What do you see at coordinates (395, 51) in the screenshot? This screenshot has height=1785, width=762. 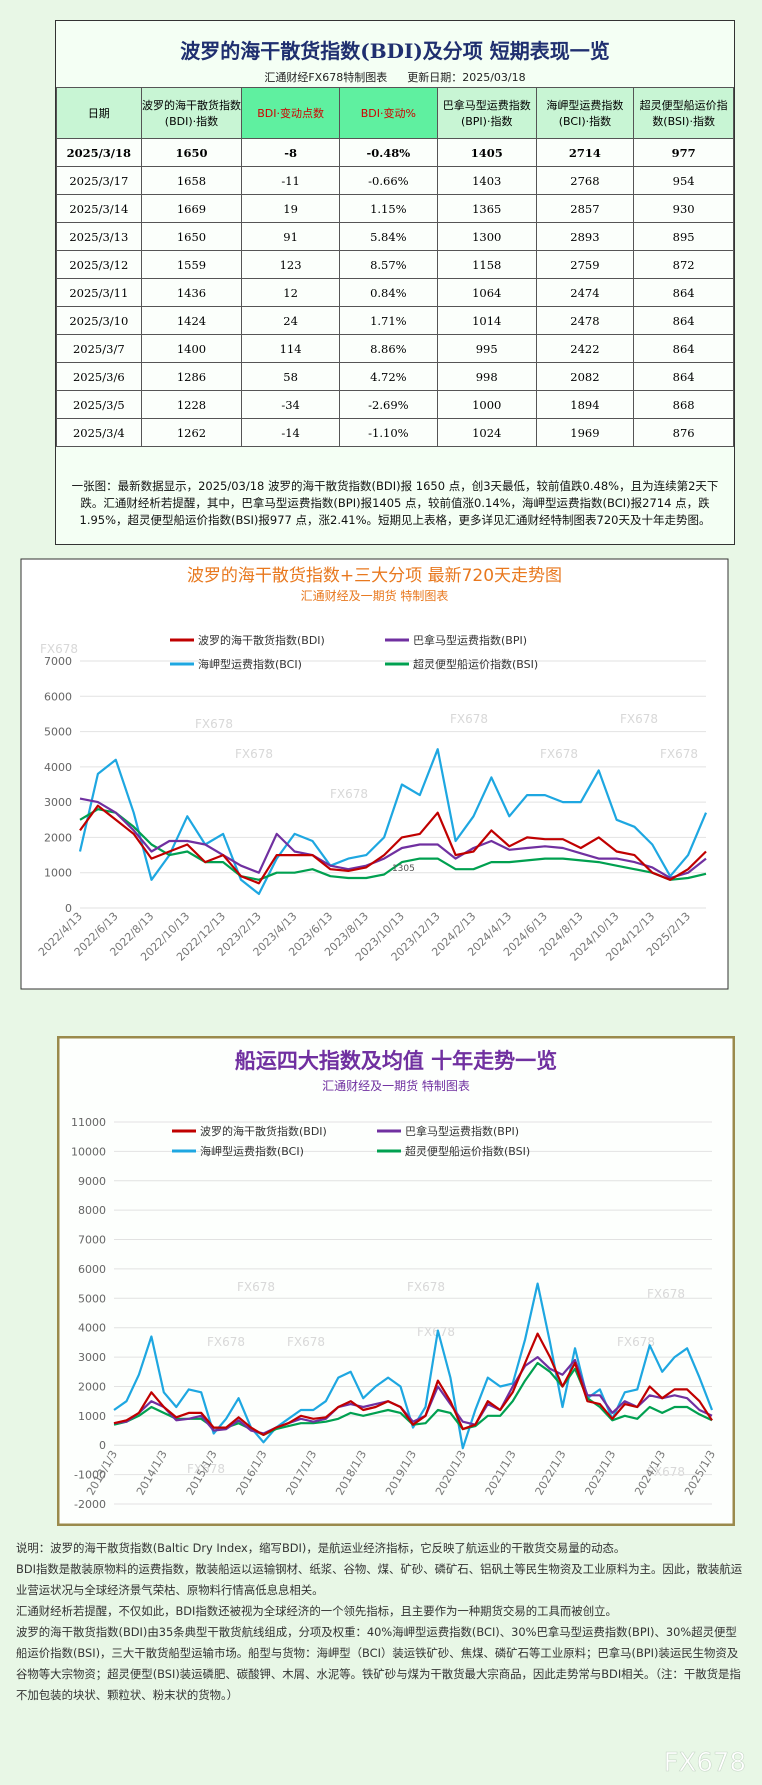 I see `panel-title: 波罗的海干散货指数(BDI)及分项 短期表现一览` at bounding box center [395, 51].